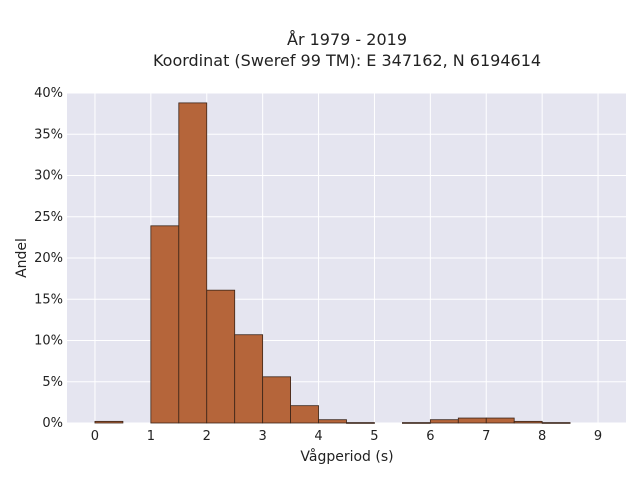 The height and width of the screenshot is (485, 640). What do you see at coordinates (151, 436) in the screenshot?
I see `x-tick-label: 1` at bounding box center [151, 436].